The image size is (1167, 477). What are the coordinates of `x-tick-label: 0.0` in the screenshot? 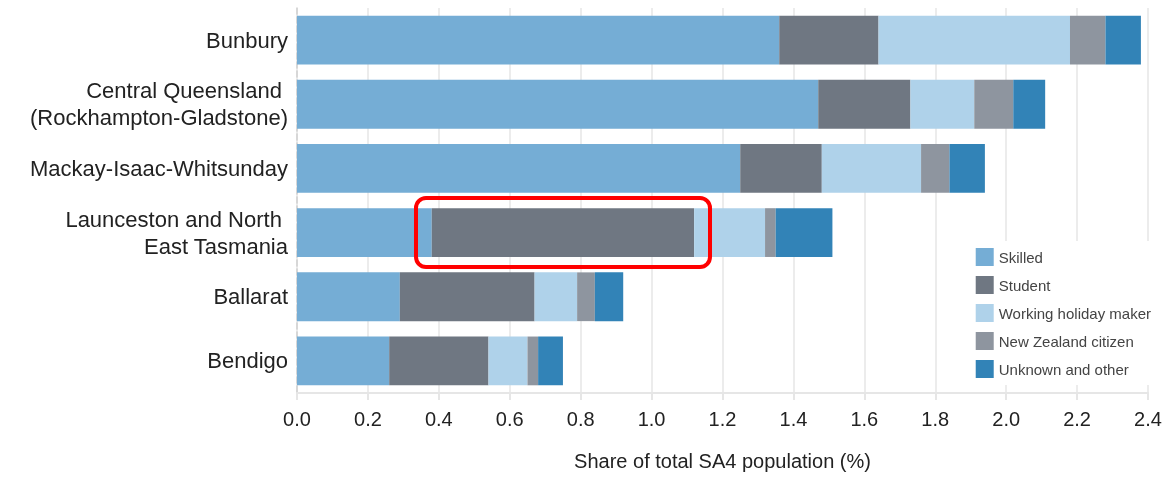 It's located at (297, 419).